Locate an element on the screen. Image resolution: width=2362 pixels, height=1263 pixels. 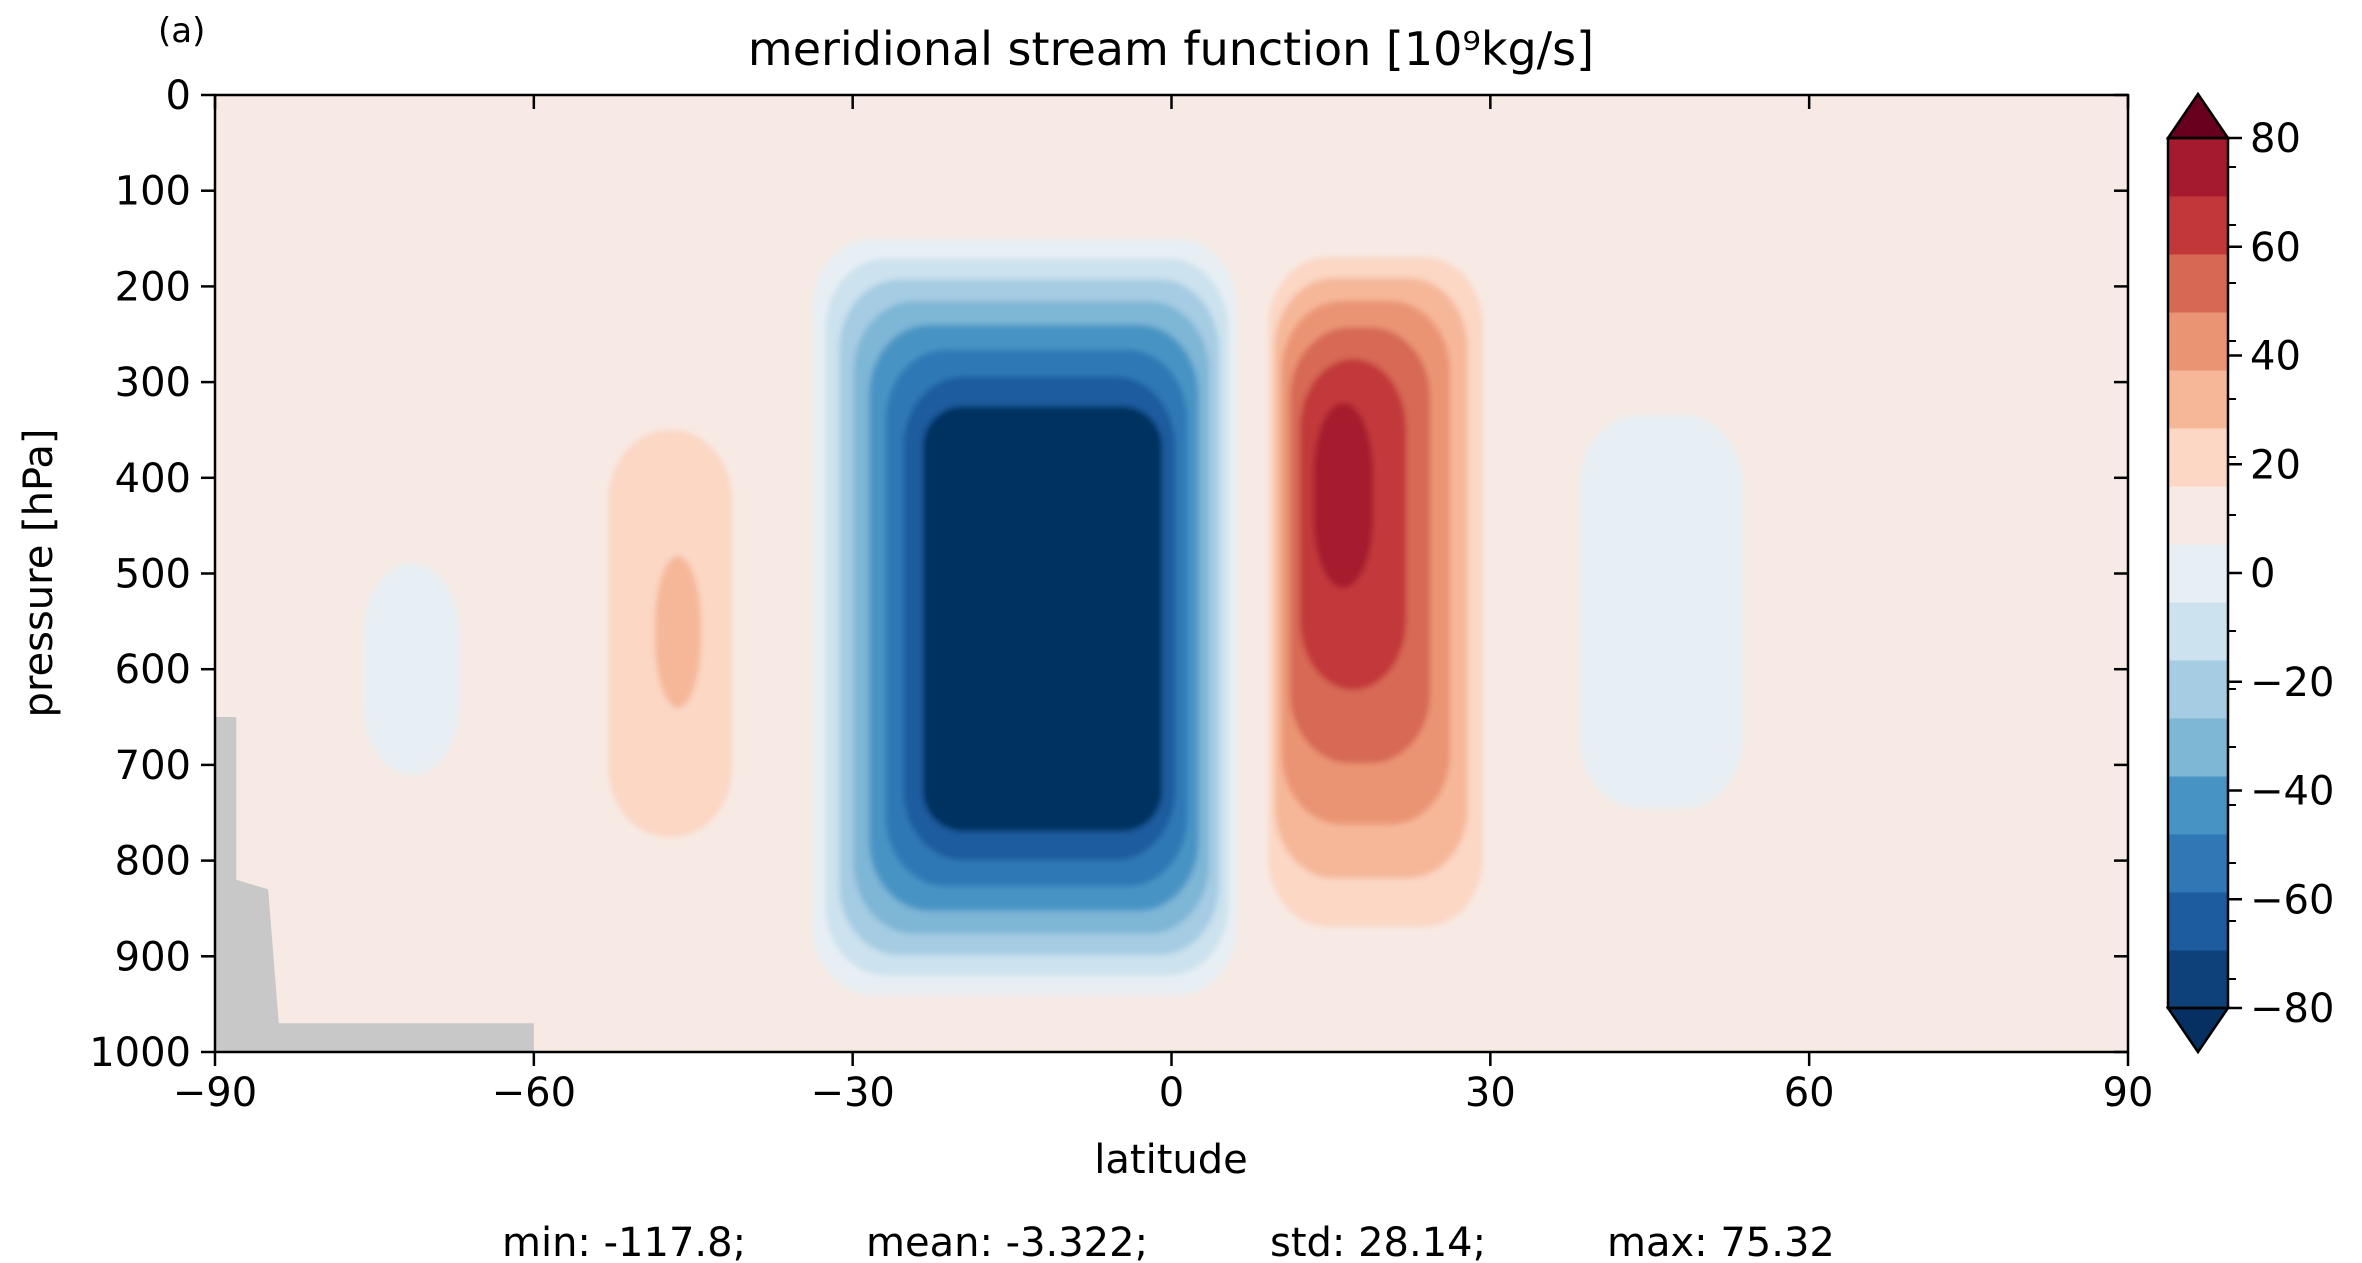
x-tick-label: 60 is located at coordinates (1809, 1093).